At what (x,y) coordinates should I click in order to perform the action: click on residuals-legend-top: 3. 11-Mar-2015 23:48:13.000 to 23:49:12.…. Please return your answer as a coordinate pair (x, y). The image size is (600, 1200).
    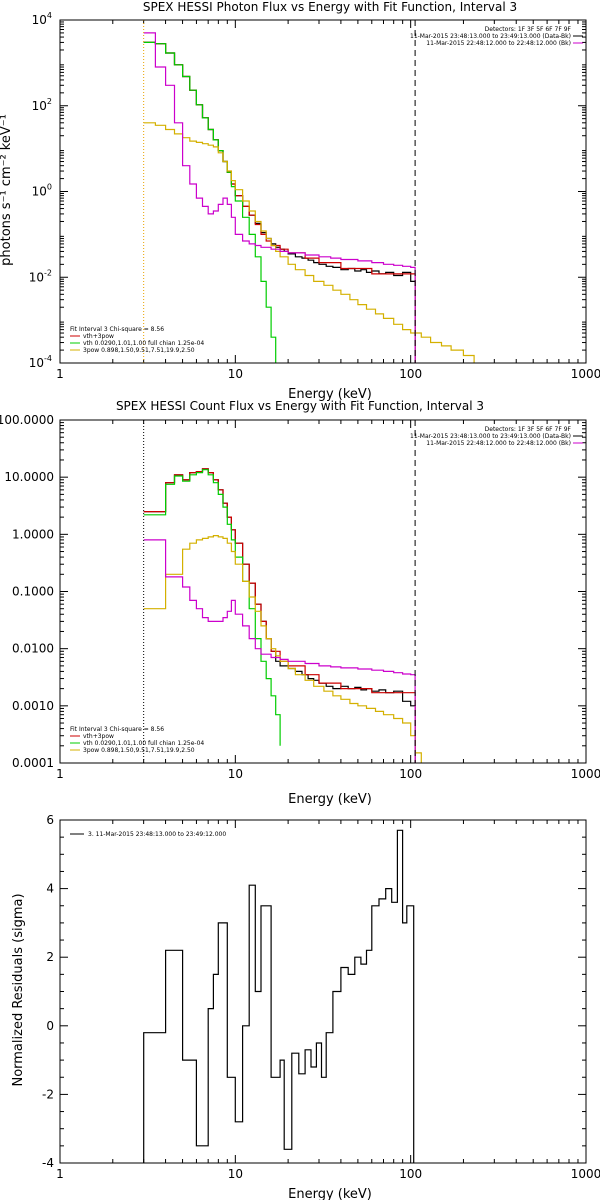
    Looking at the image, I should click on (148, 834).